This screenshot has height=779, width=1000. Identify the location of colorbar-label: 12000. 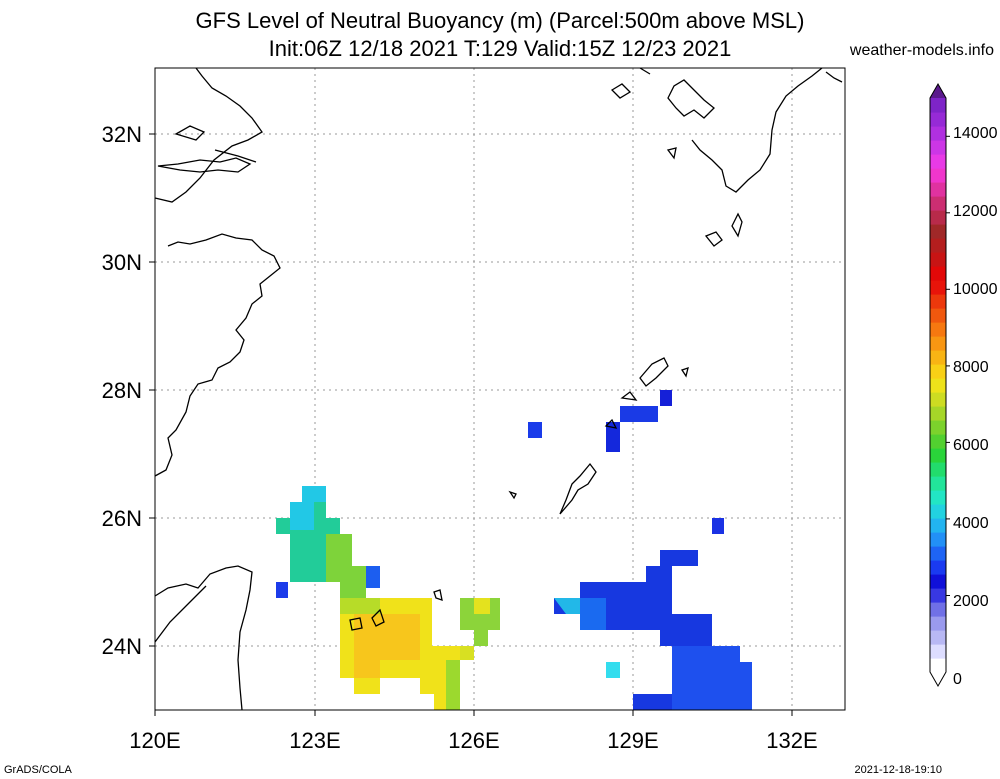
(975, 211).